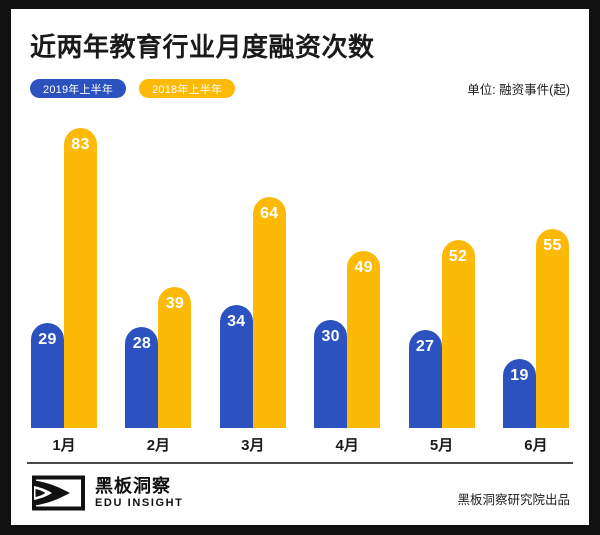  What do you see at coordinates (518, 90) in the screenshot?
I see `unit-note: 单位: 融资事件(起)` at bounding box center [518, 90].